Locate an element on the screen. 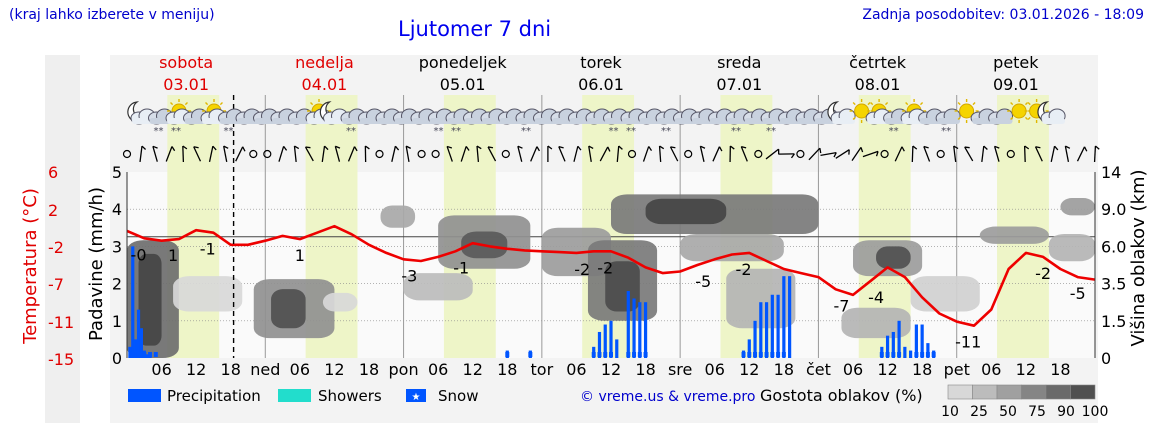 The height and width of the screenshot is (443, 1152). temperature-tick: -2 is located at coordinates (56, 247).